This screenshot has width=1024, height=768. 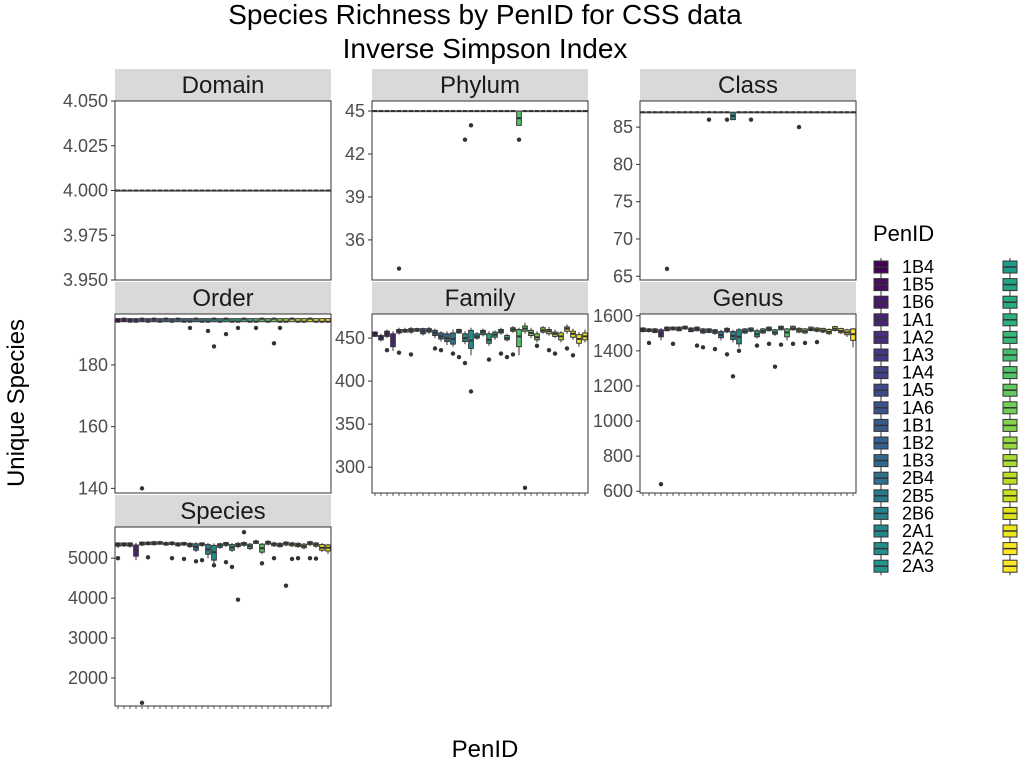 I want to click on legend-item-1A3: 1A3, so click(x=903, y=355).